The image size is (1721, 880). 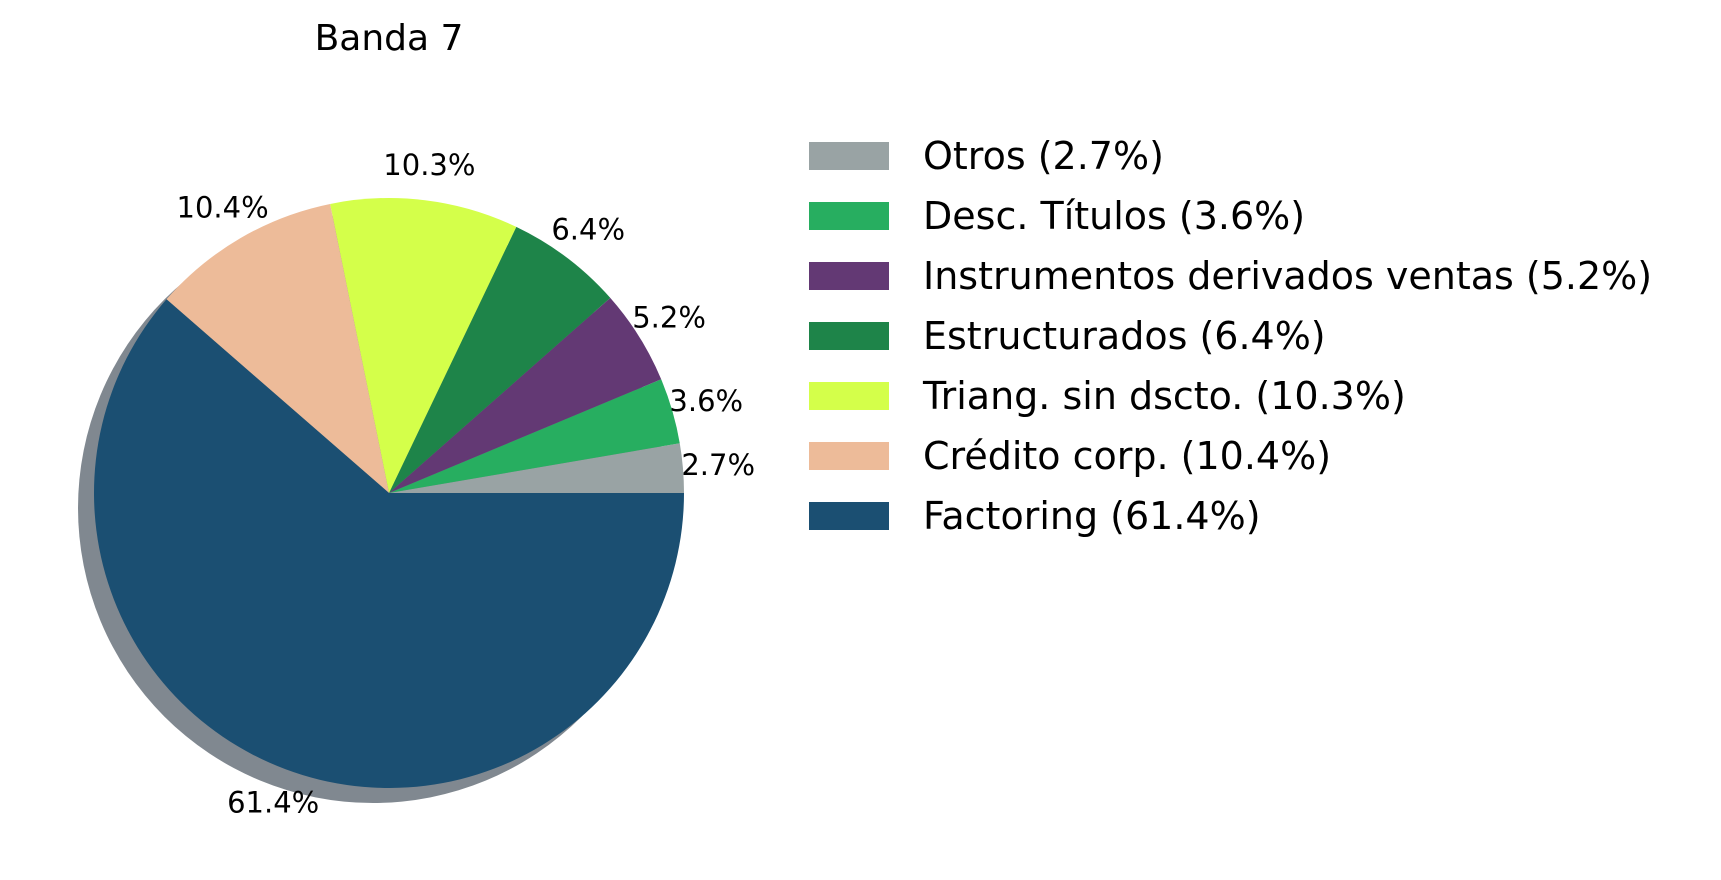 I want to click on legend-label-factoring: Factoring (61.4%), so click(x=1092, y=516).